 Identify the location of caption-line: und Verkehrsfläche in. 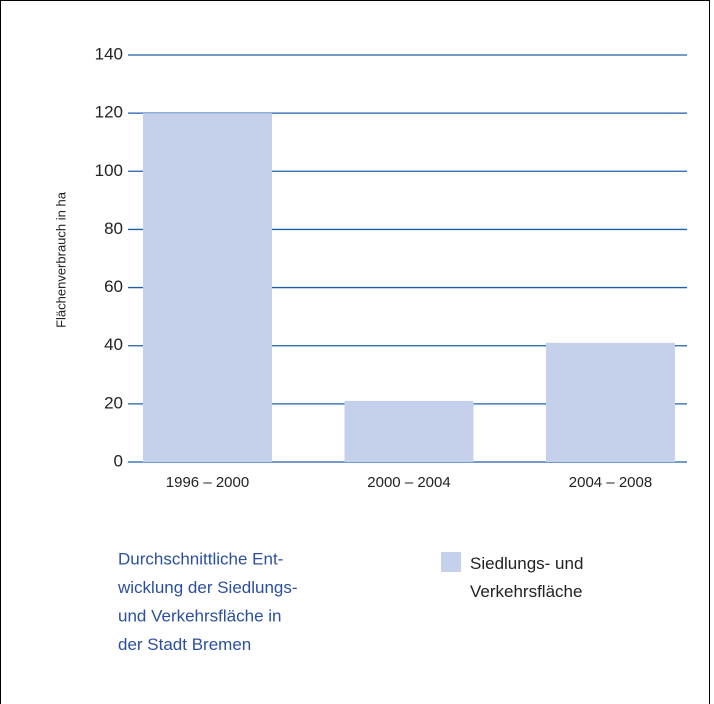
(200, 615).